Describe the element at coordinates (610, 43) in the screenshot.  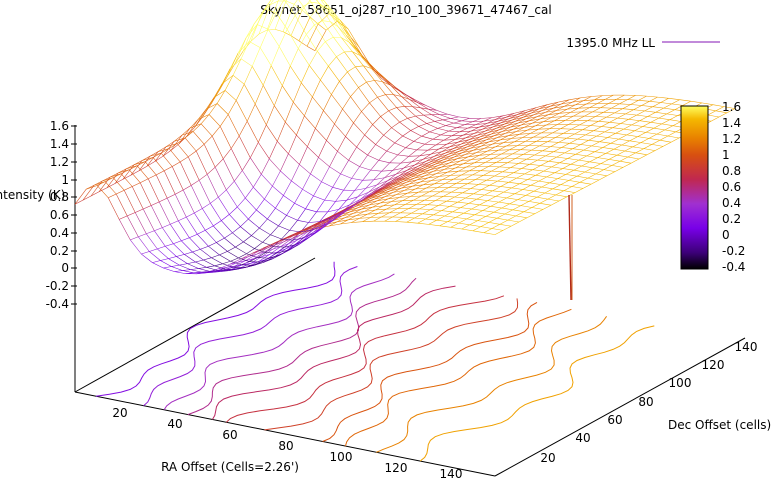
I see `legend-label: 1395.0 MHz LL` at that location.